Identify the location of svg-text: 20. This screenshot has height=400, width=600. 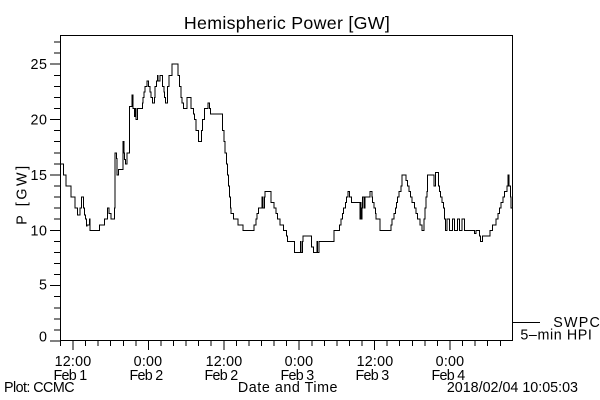
(38, 121).